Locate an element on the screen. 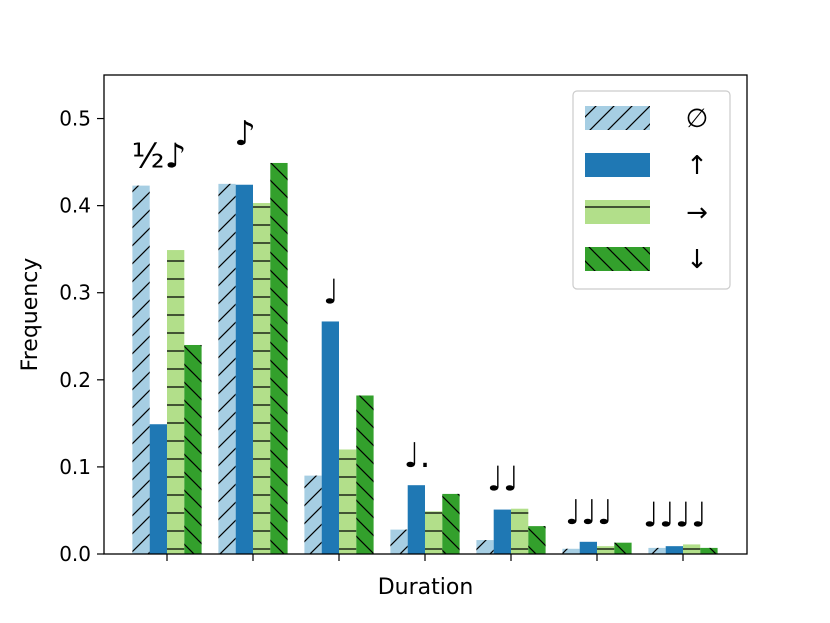 Image resolution: width=830 pixels, height=623 pixels. legend-label: ↑ is located at coordinates (697, 166).